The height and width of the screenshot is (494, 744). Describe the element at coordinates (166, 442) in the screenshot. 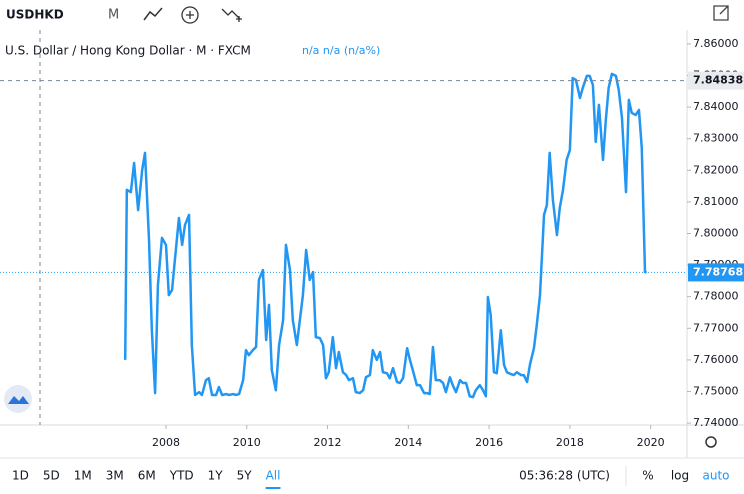

I see `x-tick-label: 2008` at that location.